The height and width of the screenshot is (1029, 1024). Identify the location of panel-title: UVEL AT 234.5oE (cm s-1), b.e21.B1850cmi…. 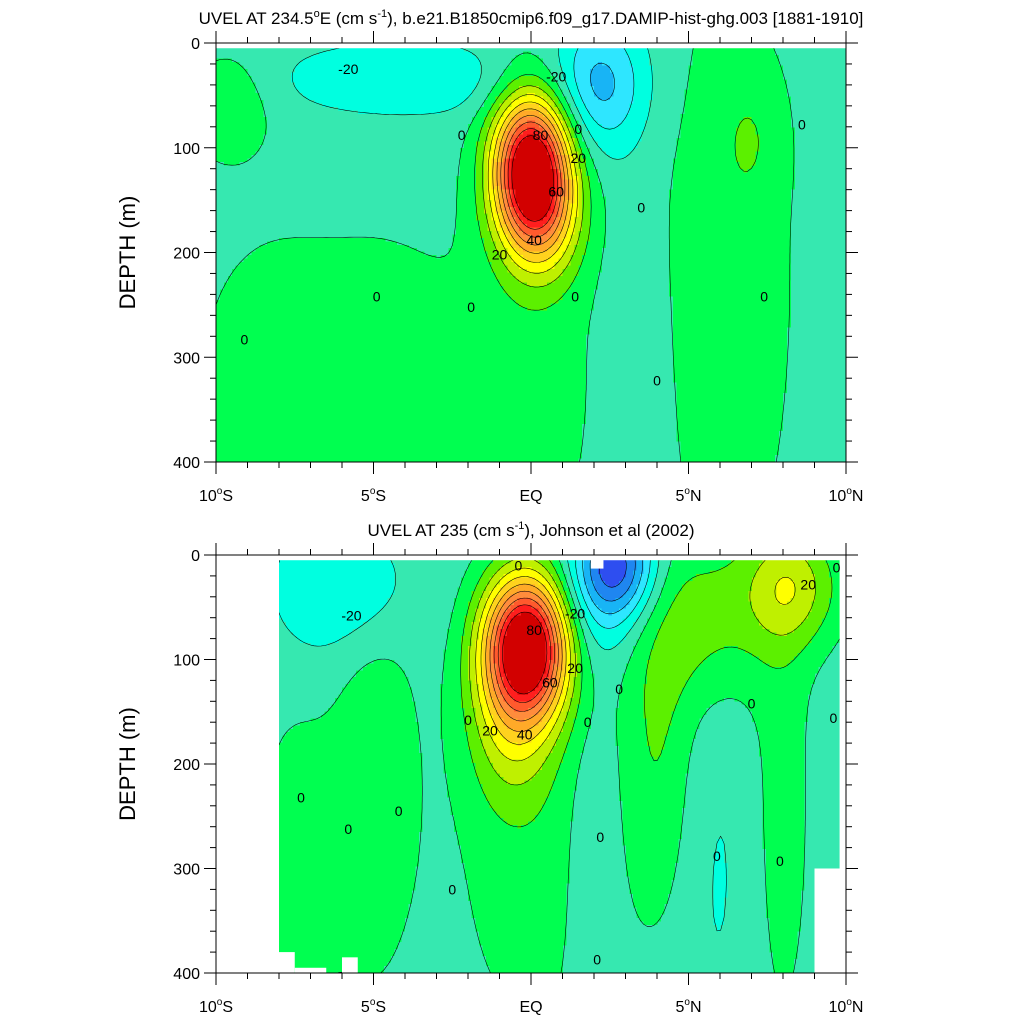
(531, 18).